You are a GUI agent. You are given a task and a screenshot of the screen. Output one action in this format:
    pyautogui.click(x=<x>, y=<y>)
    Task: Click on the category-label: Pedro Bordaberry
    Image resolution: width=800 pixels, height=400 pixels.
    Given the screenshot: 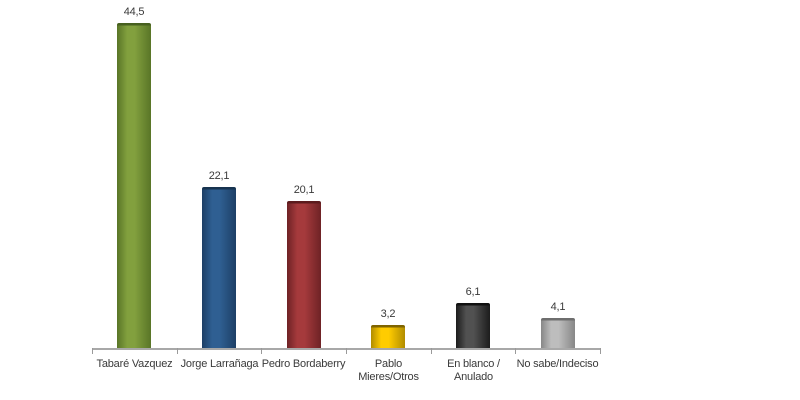 What is the action you would take?
    pyautogui.click(x=303, y=364)
    